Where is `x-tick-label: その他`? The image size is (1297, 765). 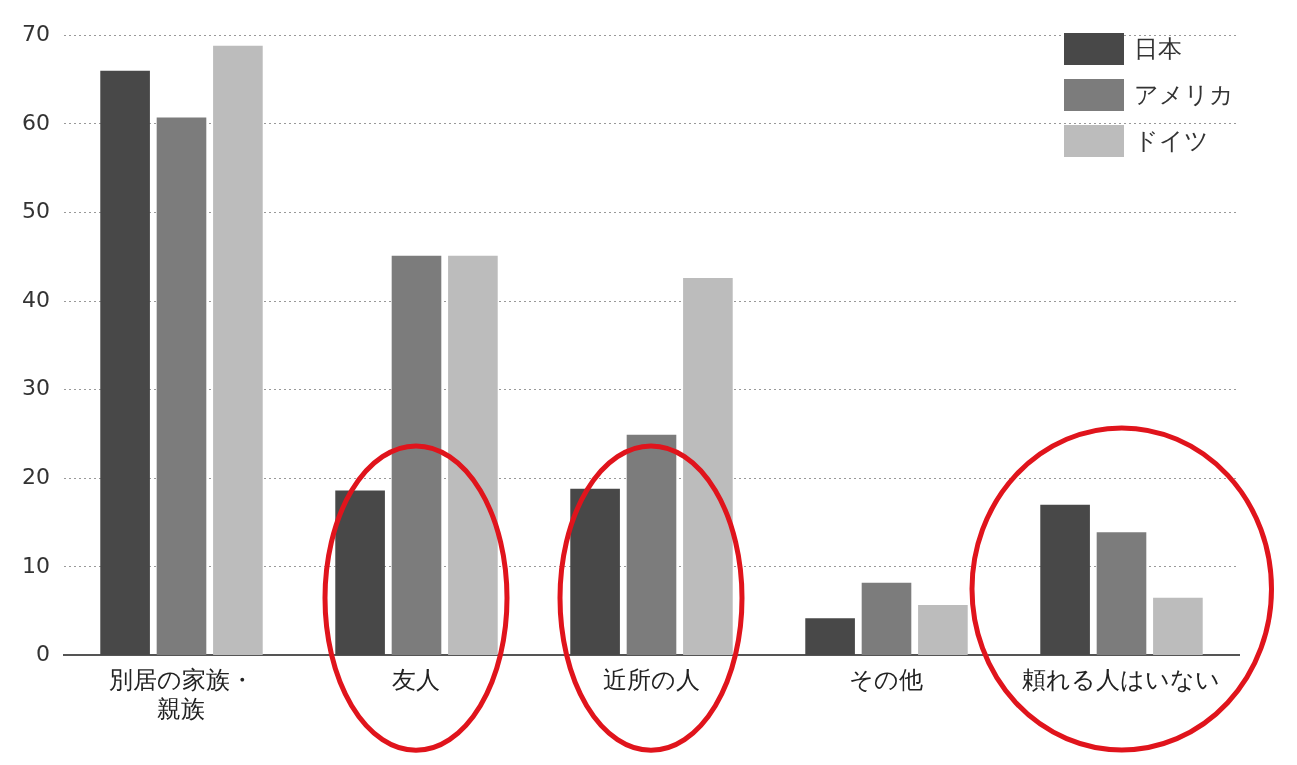 x-tick-label: その他 is located at coordinates (886, 680).